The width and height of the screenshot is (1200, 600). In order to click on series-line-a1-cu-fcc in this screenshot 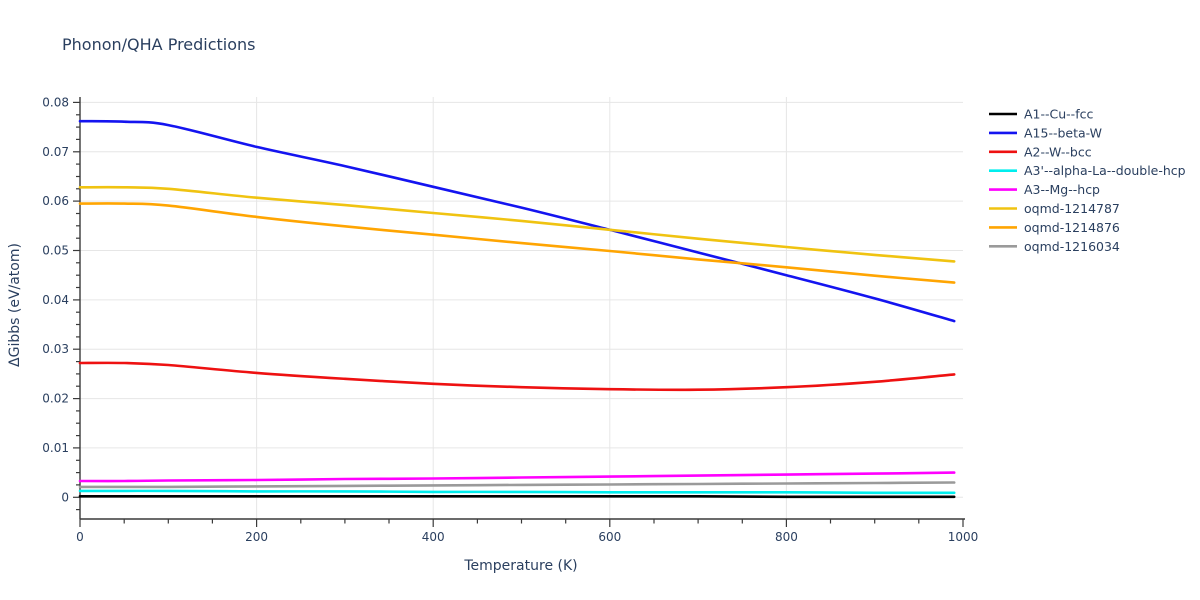, I will do `click(517, 496)`.